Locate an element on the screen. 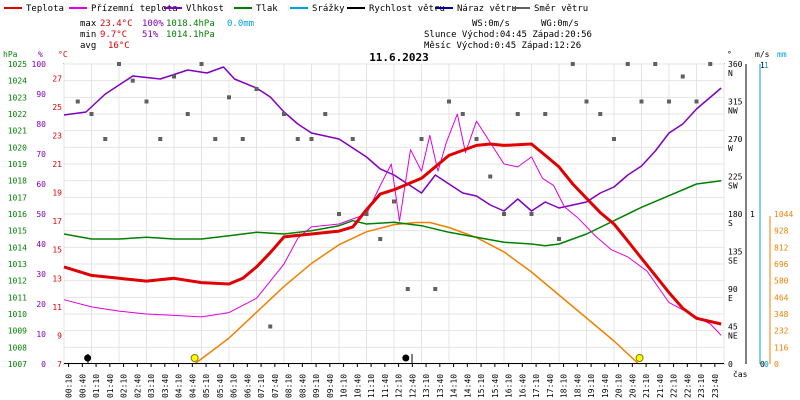  pressure-tick: 1023 is located at coordinates (17, 97).